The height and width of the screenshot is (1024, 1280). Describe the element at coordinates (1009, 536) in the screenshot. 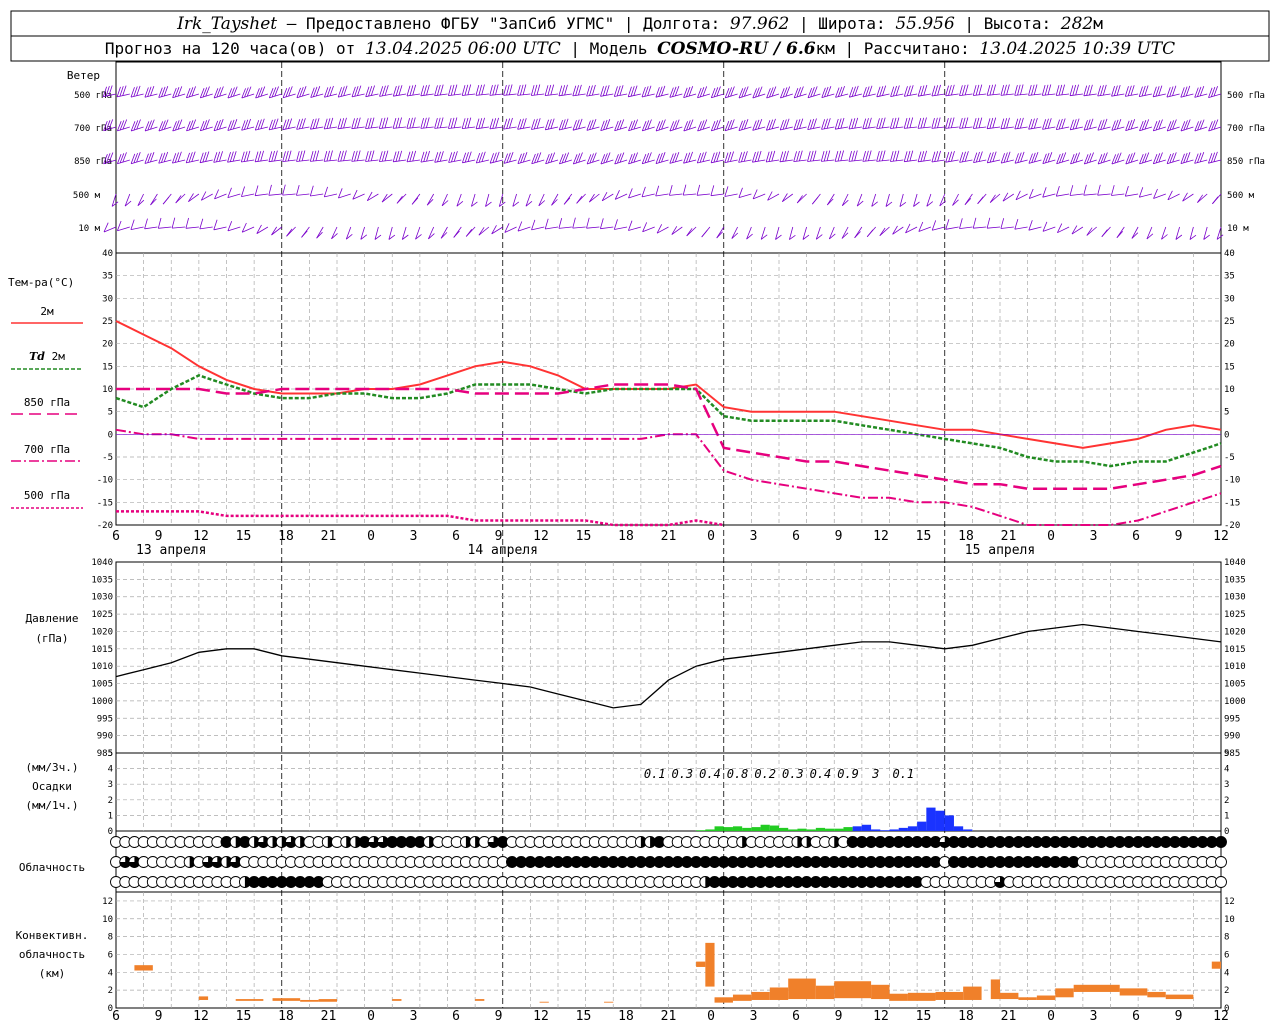

I see `hour-tick-label: 21` at that location.